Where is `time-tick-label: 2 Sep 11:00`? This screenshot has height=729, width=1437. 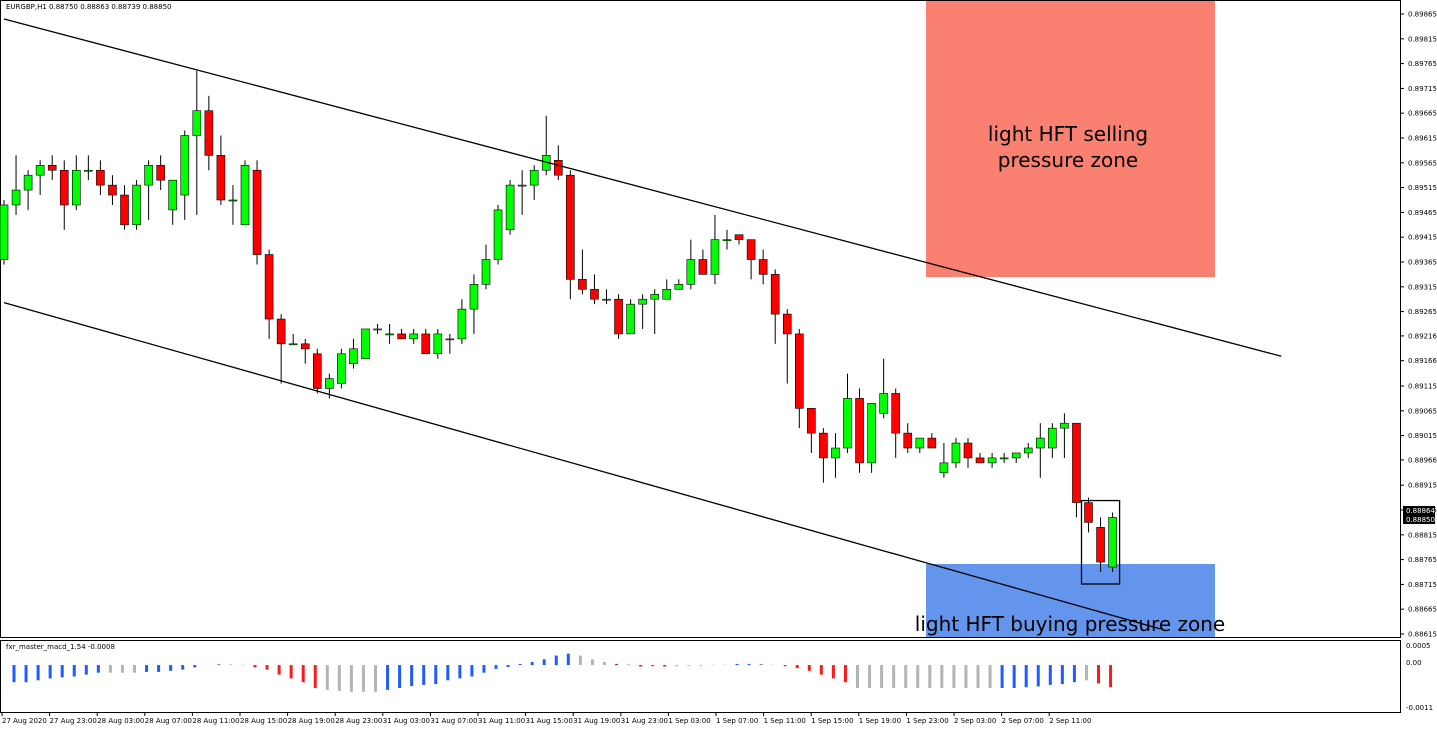
time-tick-label: 2 Sep 11:00 is located at coordinates (1070, 721).